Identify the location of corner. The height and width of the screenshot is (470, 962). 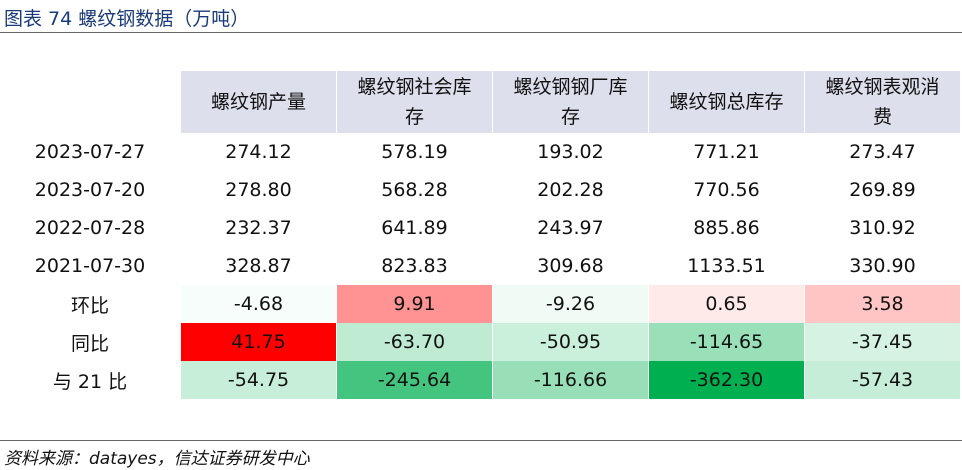
(90, 102).